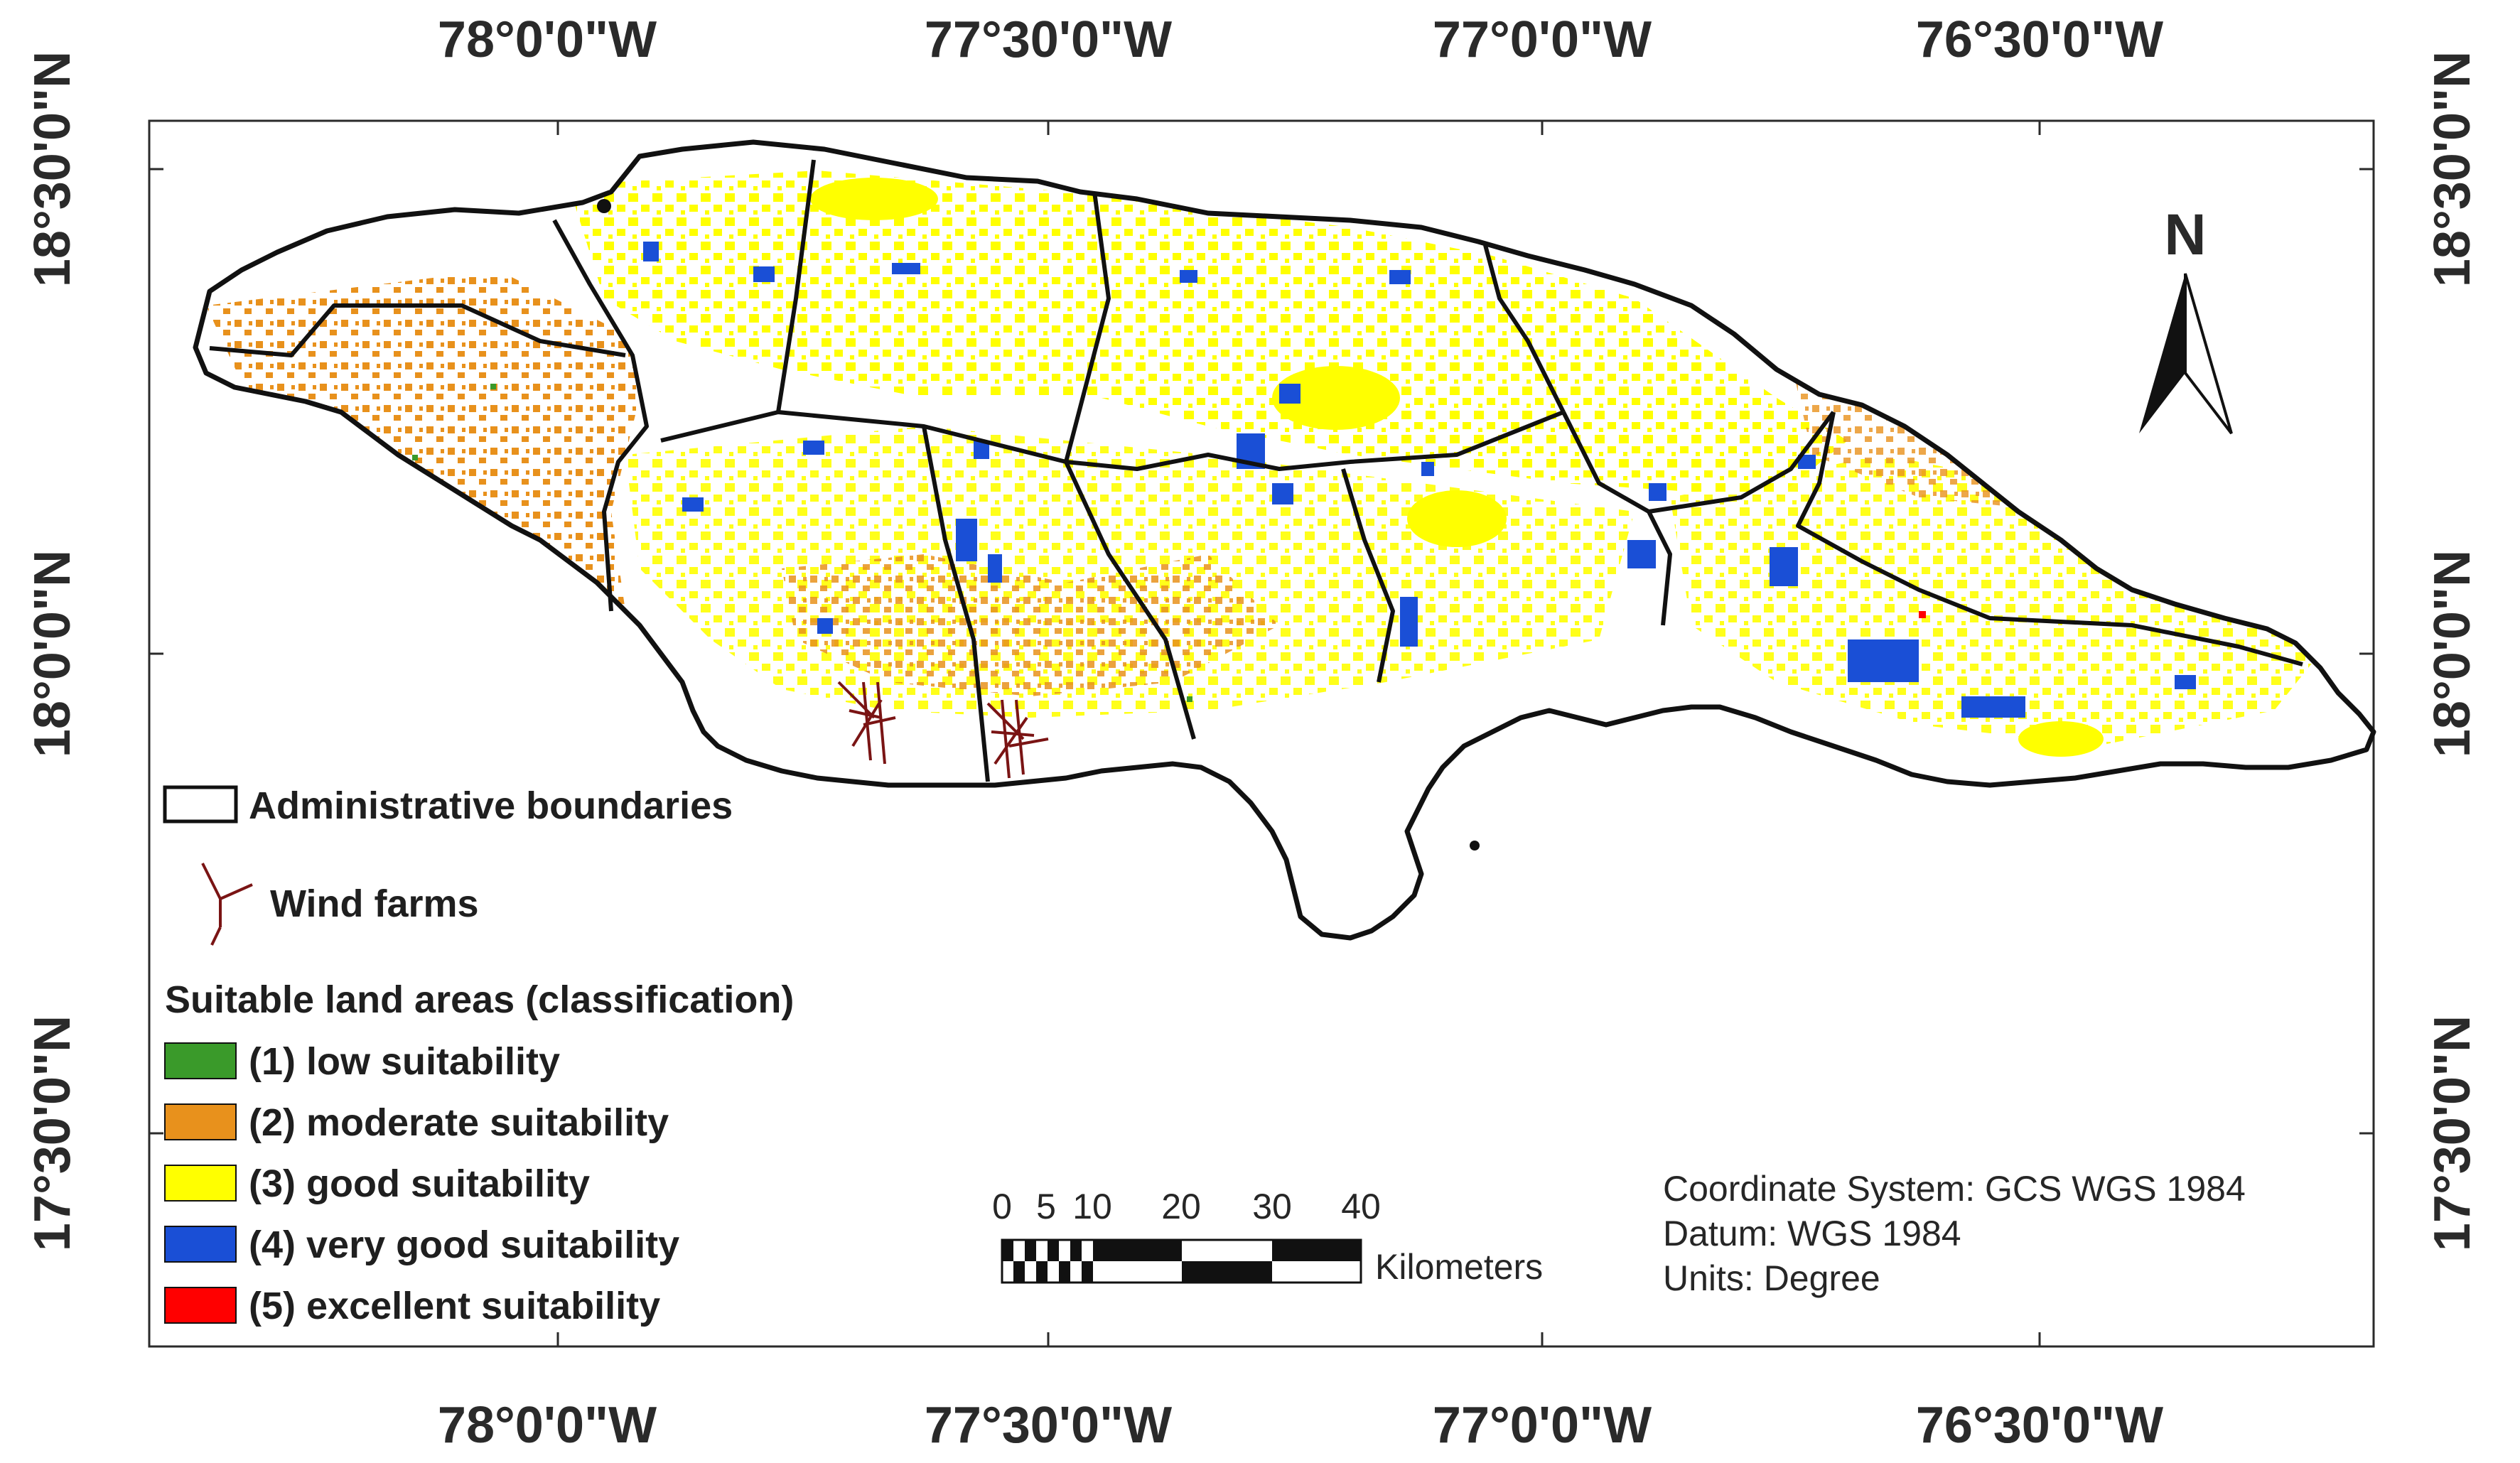 The width and height of the screenshot is (2520, 1463). I want to click on legend-wind-farm-label: Wind farms, so click(374, 903).